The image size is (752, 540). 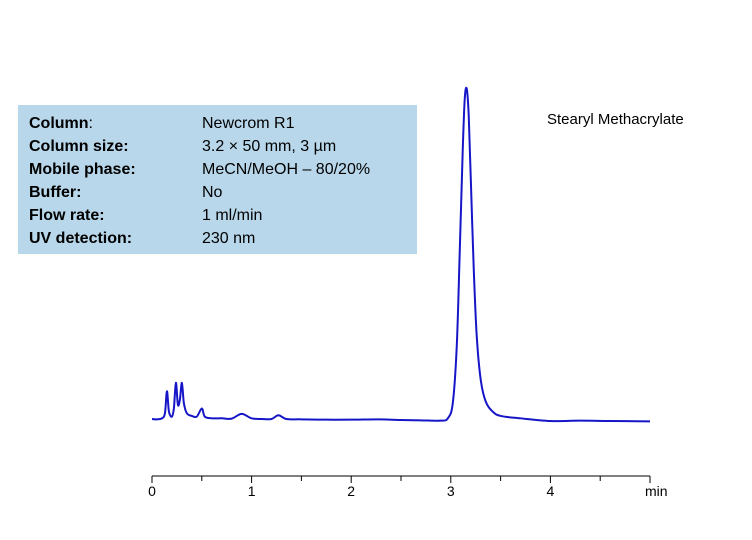 What do you see at coordinates (269, 146) in the screenshot?
I see `condition-value: 3.2 × 50 mm, 3 µm` at bounding box center [269, 146].